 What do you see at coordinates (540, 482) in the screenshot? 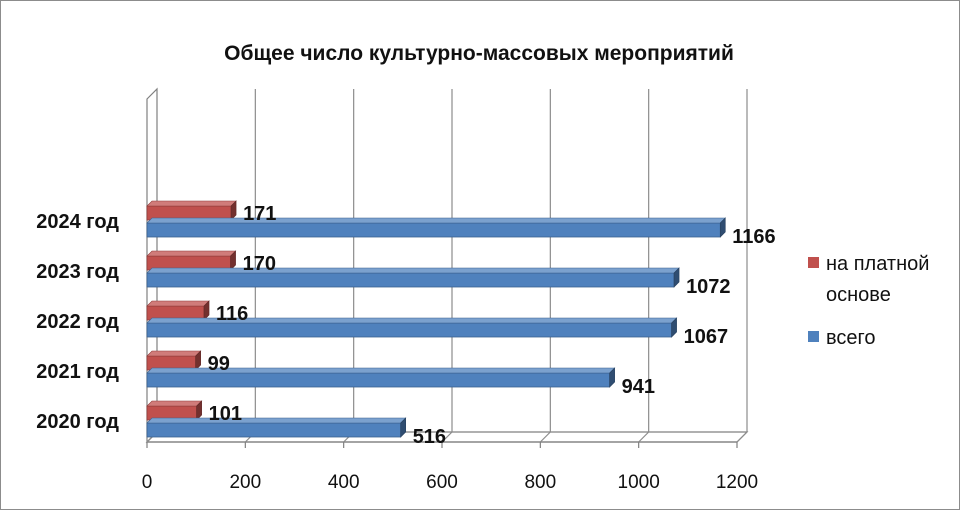
I see `tick-label: 800` at bounding box center [540, 482].